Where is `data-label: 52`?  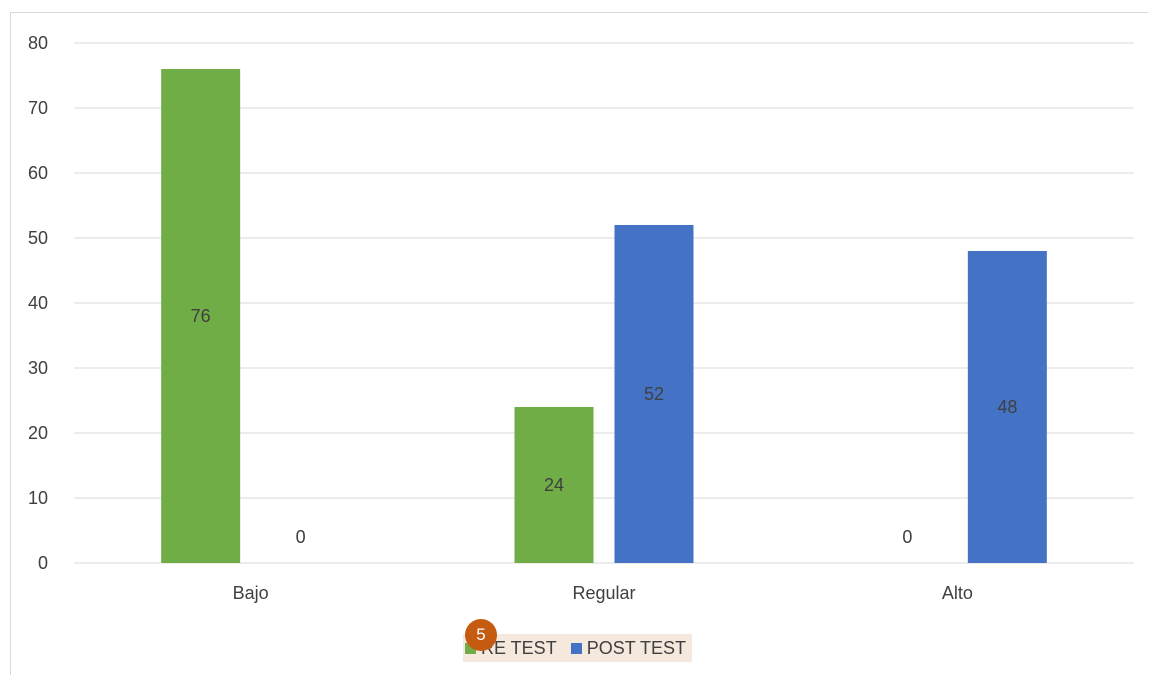
data-label: 52 is located at coordinates (654, 394).